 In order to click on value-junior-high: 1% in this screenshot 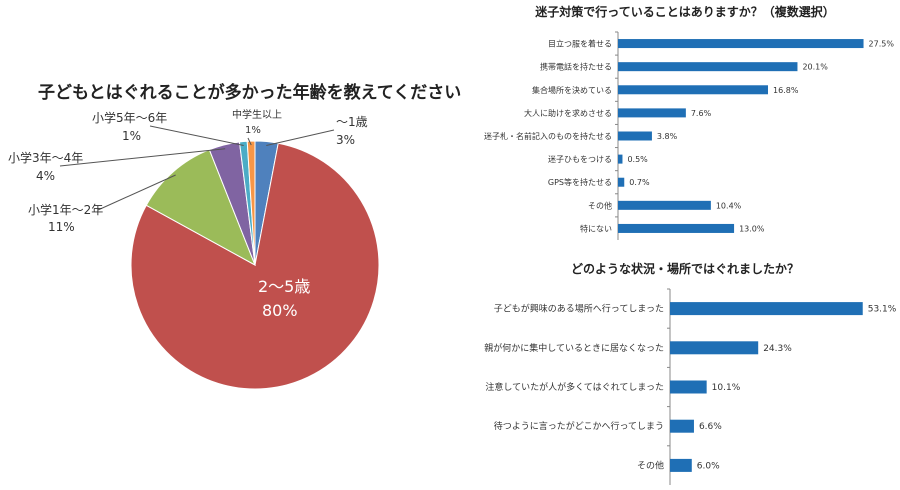, I will do `click(253, 130)`.